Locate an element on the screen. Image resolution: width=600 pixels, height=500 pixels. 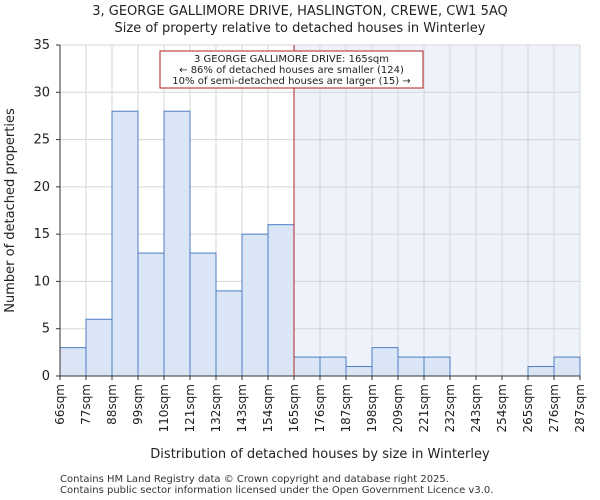
y-tick-label: 15 is located at coordinates (41, 234).